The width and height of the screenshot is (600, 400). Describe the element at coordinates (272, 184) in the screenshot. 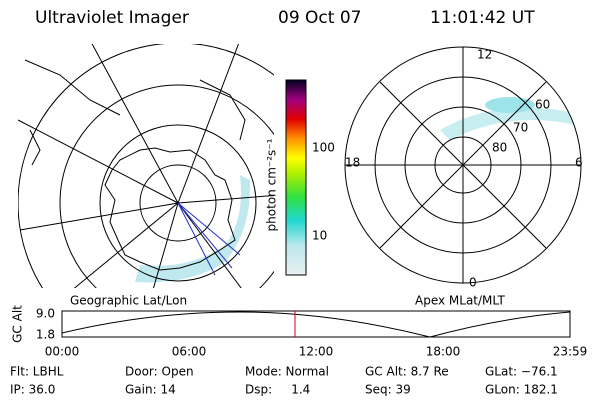

I see `colorbar-unit: photon cm⁻²s⁻¹` at that location.